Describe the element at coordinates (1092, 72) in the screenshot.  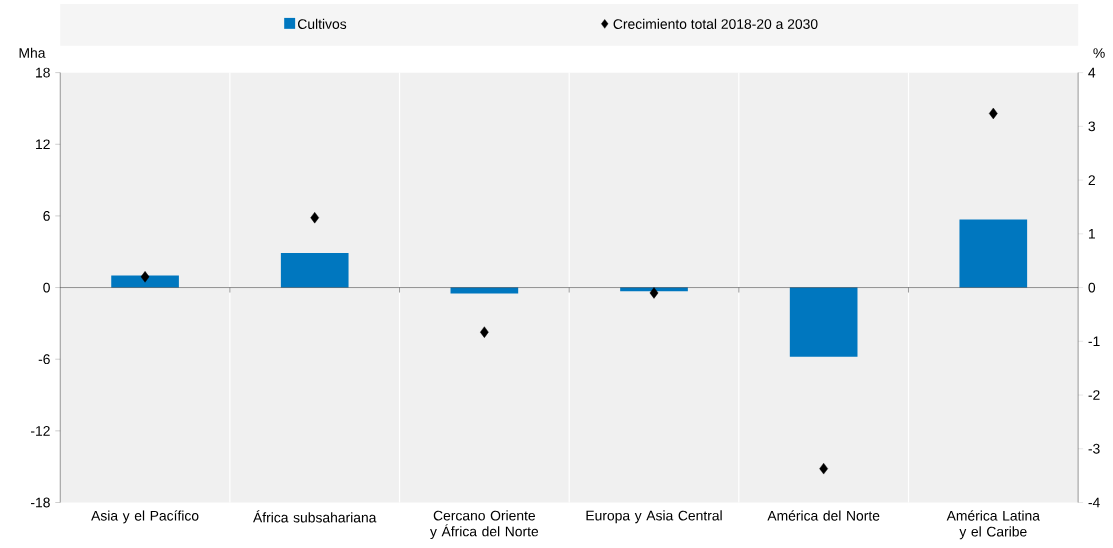
I see `y2-tick-label: 4` at that location.